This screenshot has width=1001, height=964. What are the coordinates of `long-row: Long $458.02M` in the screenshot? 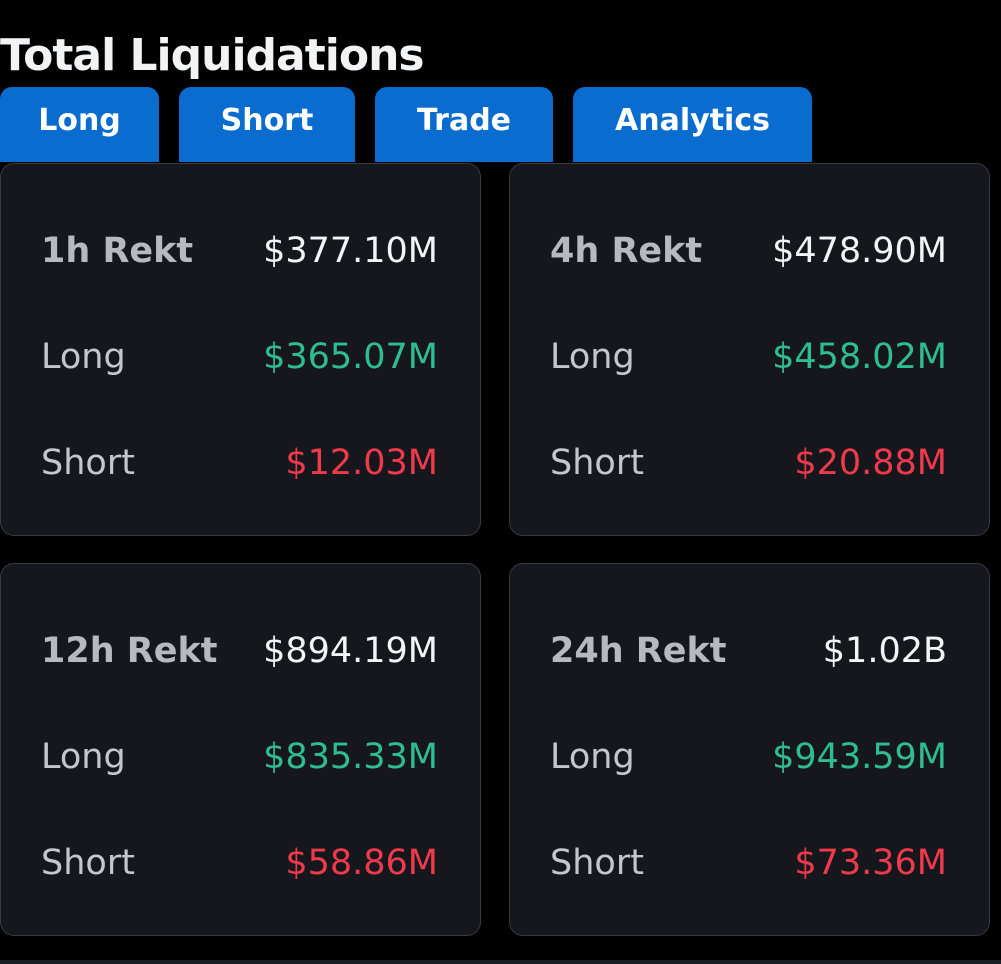 It's located at (749, 357).